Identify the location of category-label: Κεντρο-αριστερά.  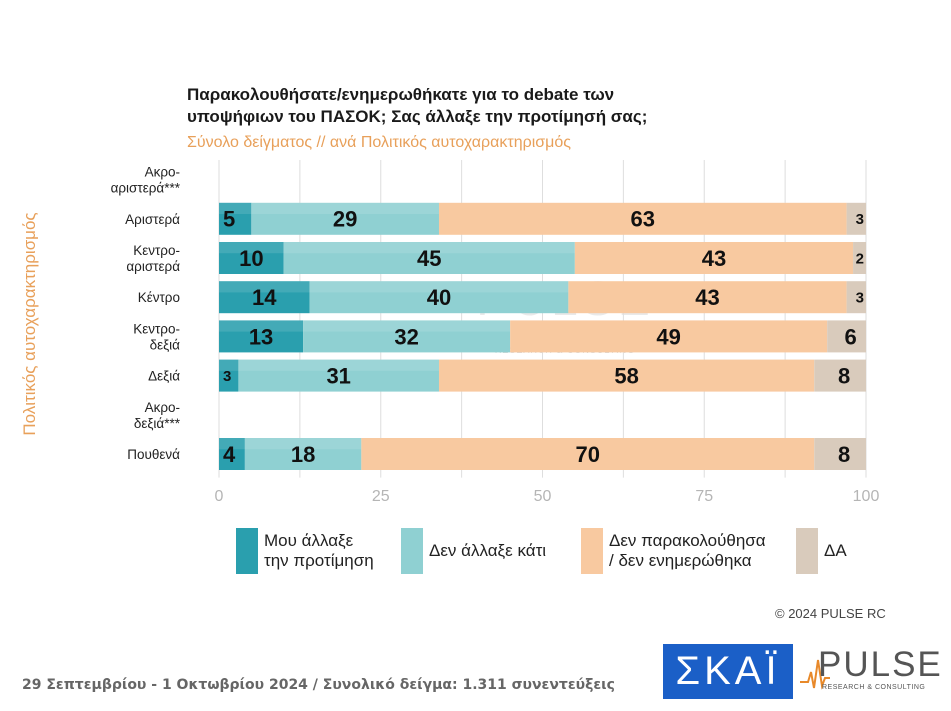
(153, 258).